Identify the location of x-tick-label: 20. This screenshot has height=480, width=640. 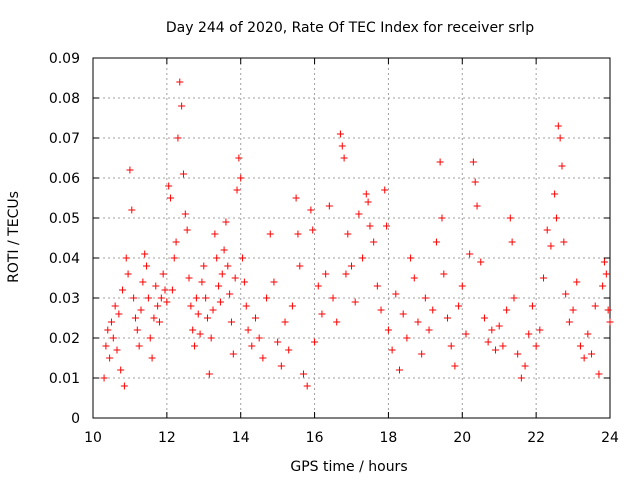
(462, 438).